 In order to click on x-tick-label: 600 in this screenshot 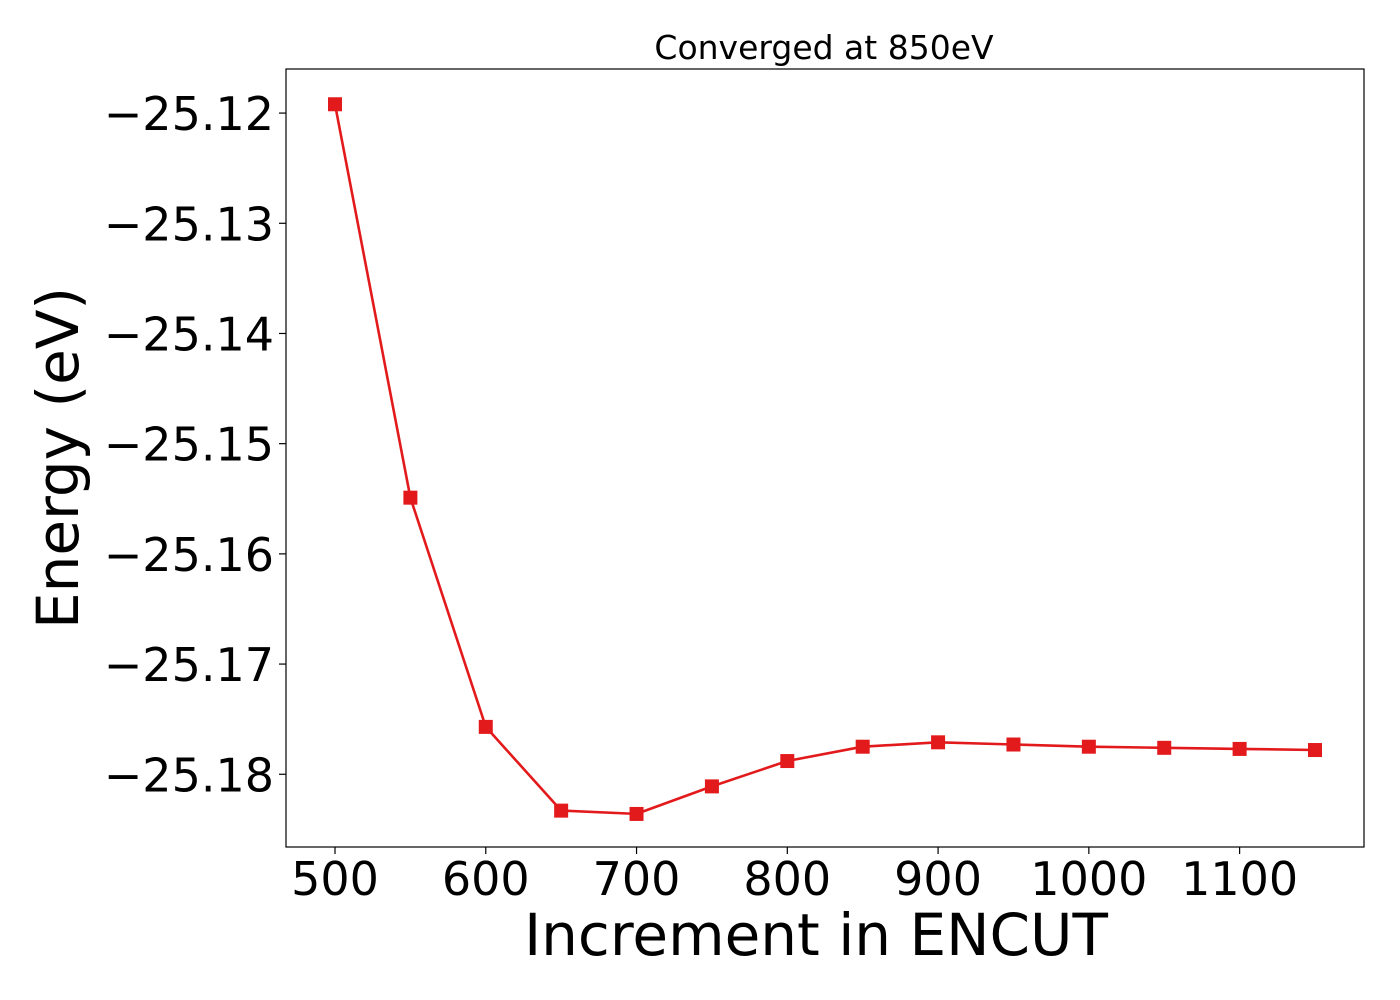, I will do `click(486, 879)`.